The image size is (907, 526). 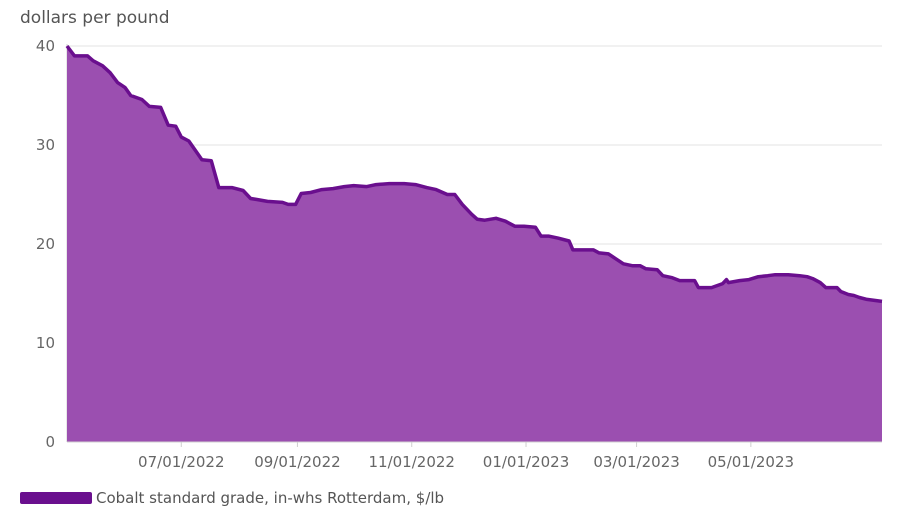 What do you see at coordinates (45, 145) in the screenshot?
I see `y-tick-label: 30` at bounding box center [45, 145].